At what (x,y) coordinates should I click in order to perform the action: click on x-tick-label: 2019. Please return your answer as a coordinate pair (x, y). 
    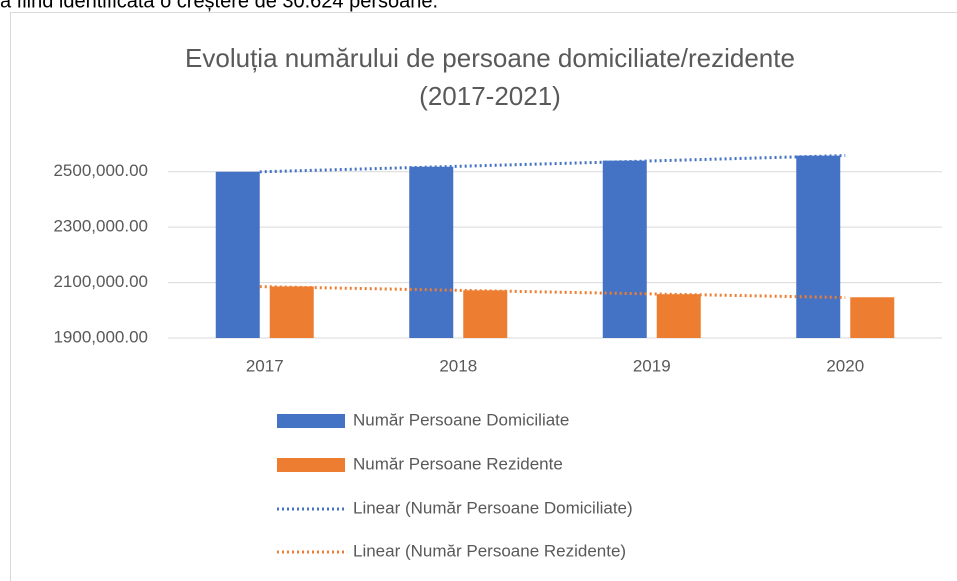
    Looking at the image, I should click on (652, 365).